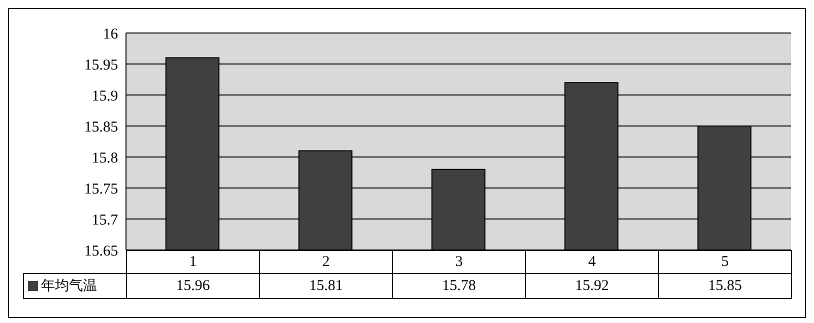 Image resolution: width=814 pixels, height=323 pixels. I want to click on data-label: 15.78, so click(459, 286).